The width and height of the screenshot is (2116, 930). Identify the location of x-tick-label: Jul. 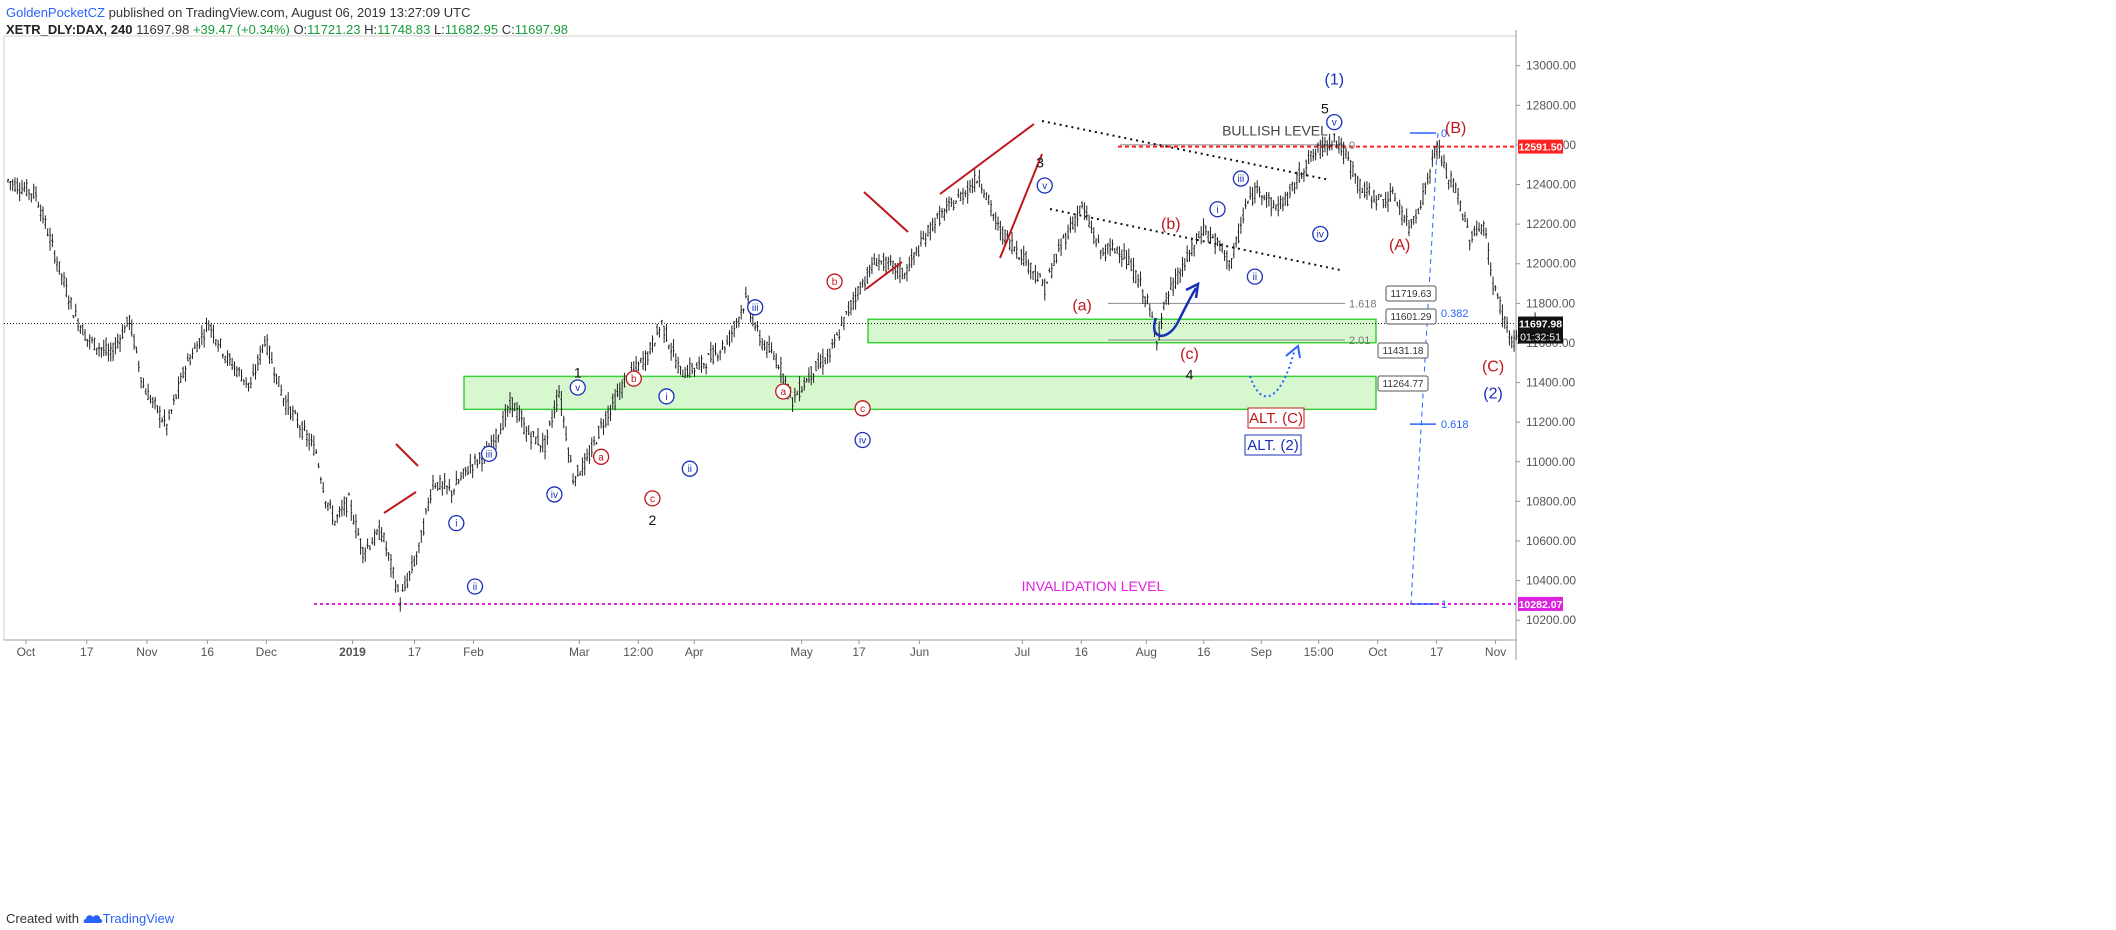
(1022, 652).